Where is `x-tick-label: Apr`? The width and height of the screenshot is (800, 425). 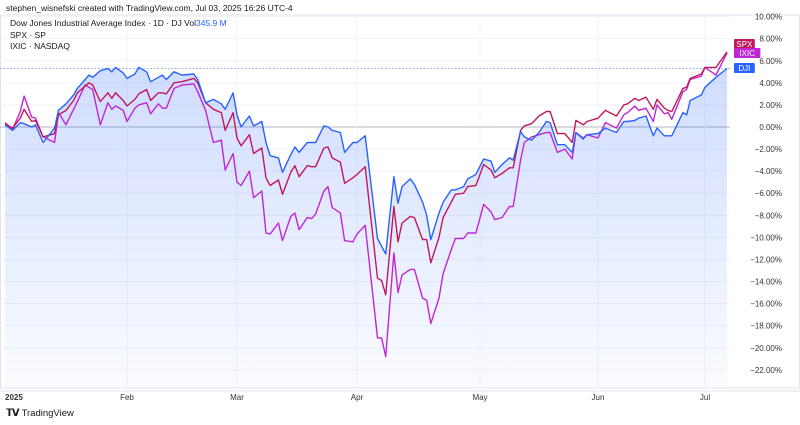
x-tick-label: Apr is located at coordinates (357, 397).